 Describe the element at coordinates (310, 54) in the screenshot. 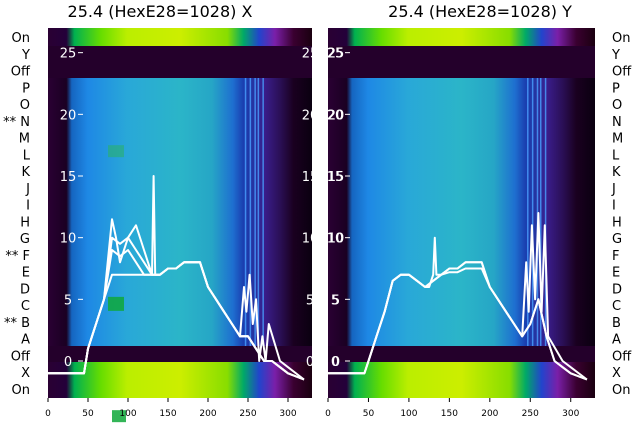

I see `y-tick-label-secondary: 25` at that location.